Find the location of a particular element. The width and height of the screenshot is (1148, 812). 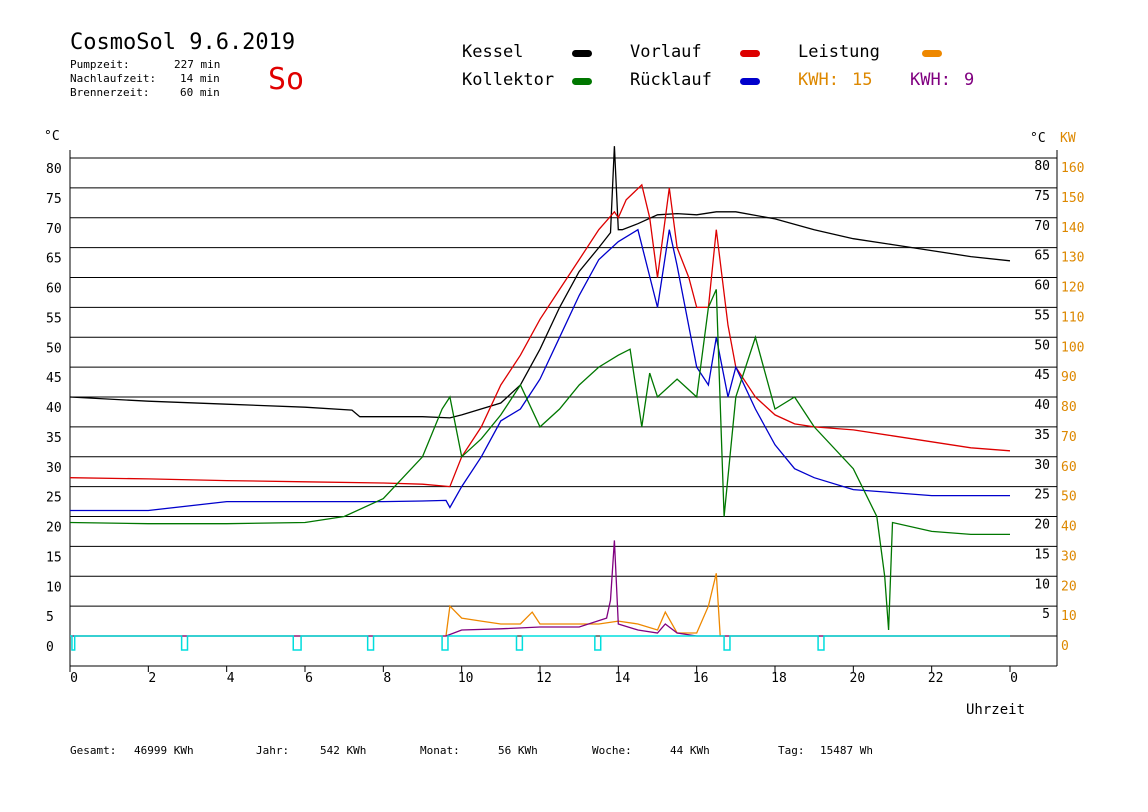

kw-tick-90: 90 is located at coordinates (1069, 377).